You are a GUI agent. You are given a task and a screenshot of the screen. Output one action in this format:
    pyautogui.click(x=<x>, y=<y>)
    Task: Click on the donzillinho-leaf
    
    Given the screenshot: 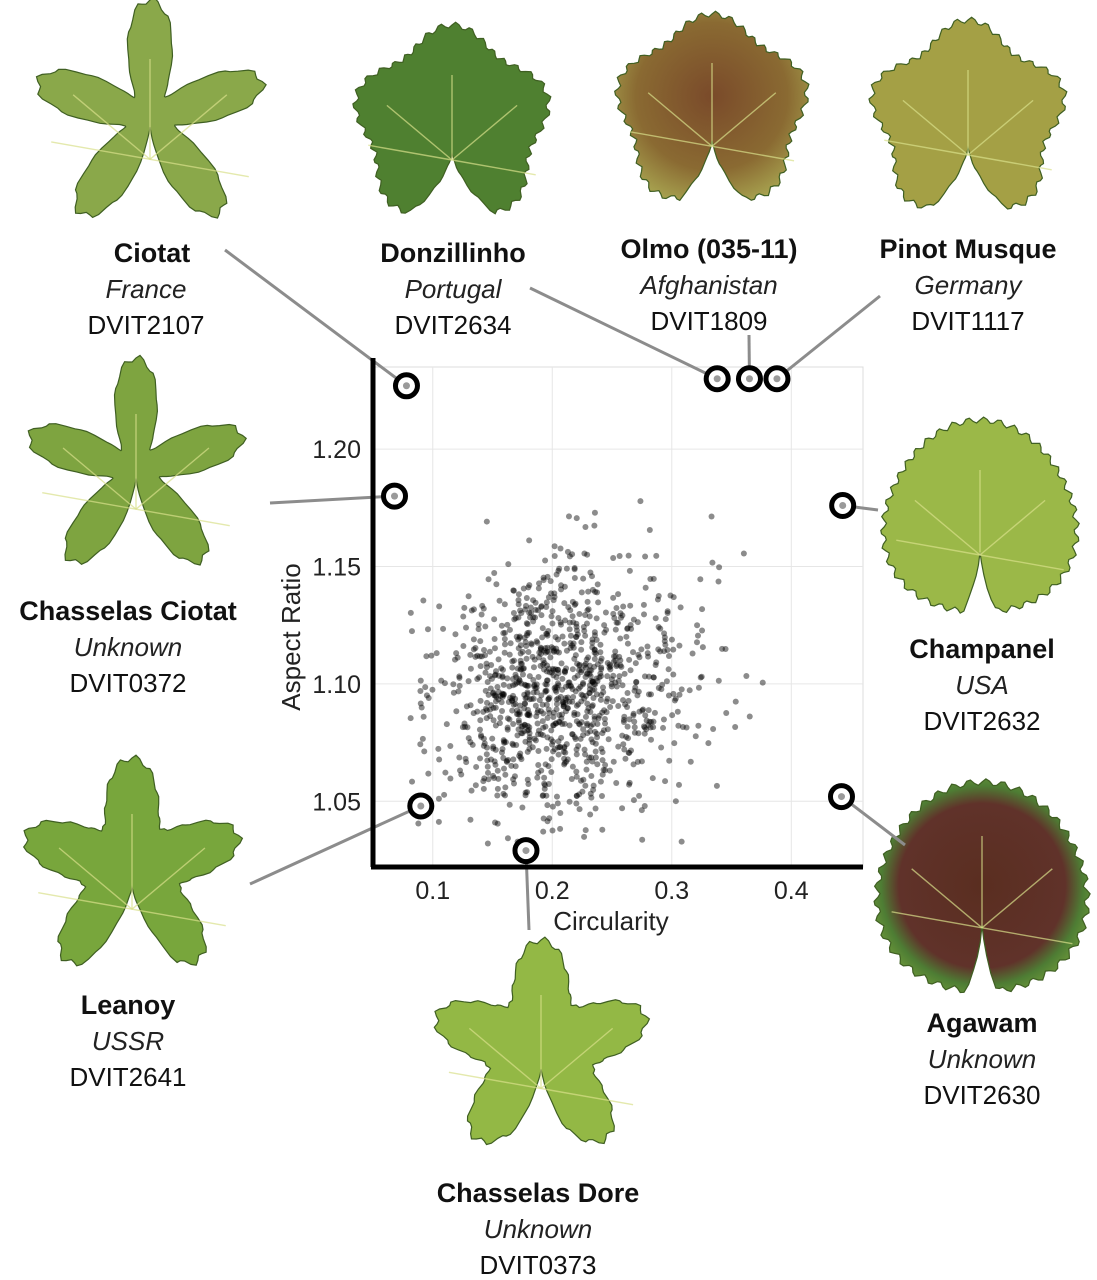 What is the action you would take?
    pyautogui.click(x=452, y=118)
    